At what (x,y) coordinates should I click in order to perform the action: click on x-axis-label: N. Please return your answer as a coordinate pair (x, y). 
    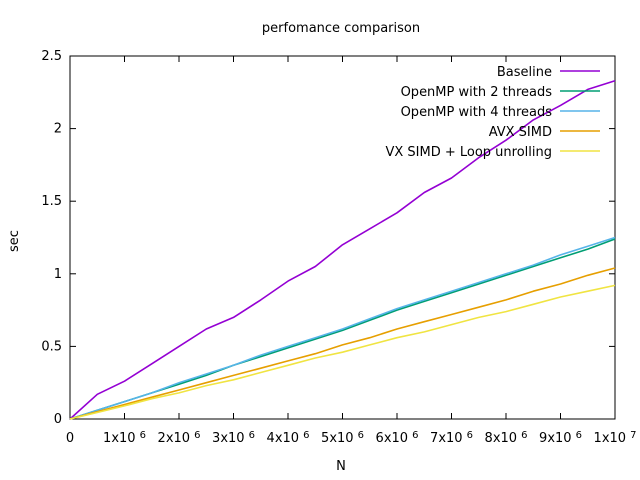
    Looking at the image, I should click on (341, 466).